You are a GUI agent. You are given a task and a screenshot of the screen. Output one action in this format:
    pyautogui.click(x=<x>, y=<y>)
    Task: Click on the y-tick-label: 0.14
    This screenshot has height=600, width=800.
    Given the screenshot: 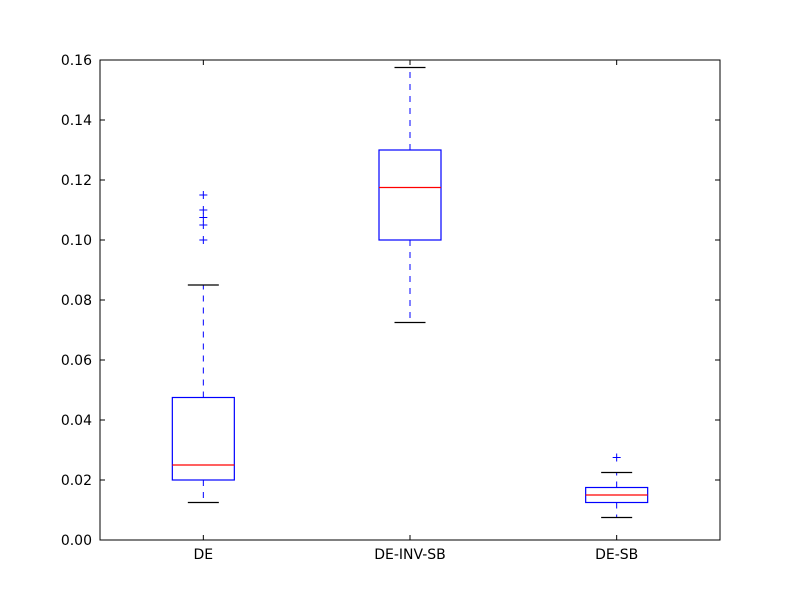 What is the action you would take?
    pyautogui.click(x=76, y=121)
    